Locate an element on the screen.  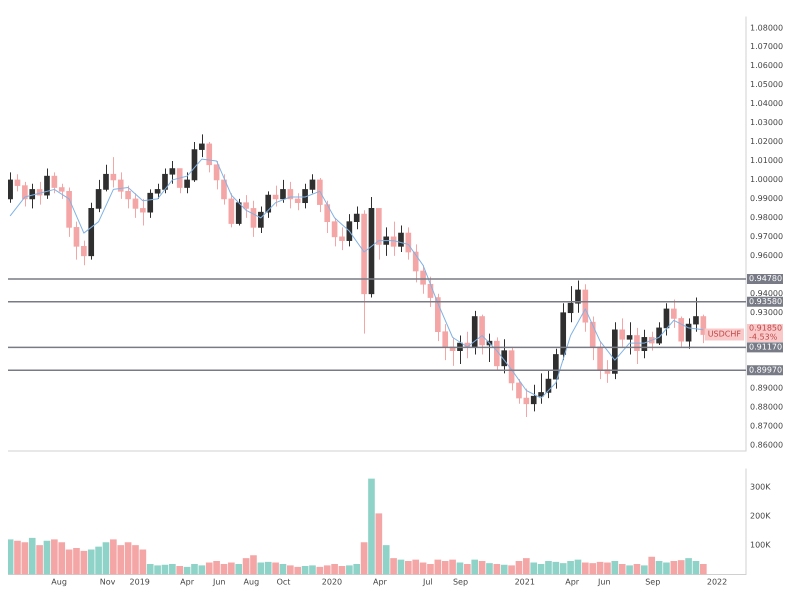
y-tick-label: 1.05000 is located at coordinates (767, 85).